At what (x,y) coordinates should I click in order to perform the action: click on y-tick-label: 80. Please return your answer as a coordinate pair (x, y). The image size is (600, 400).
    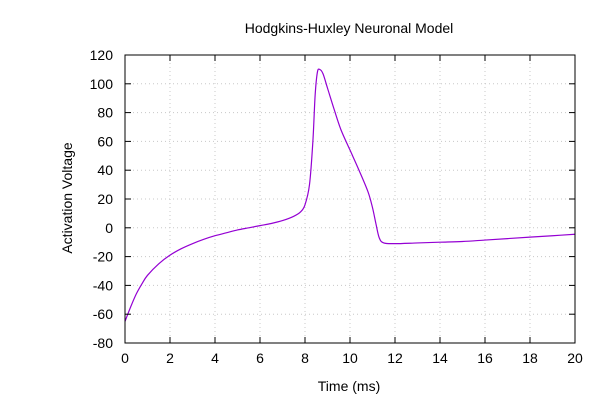
    Looking at the image, I should click on (105, 113).